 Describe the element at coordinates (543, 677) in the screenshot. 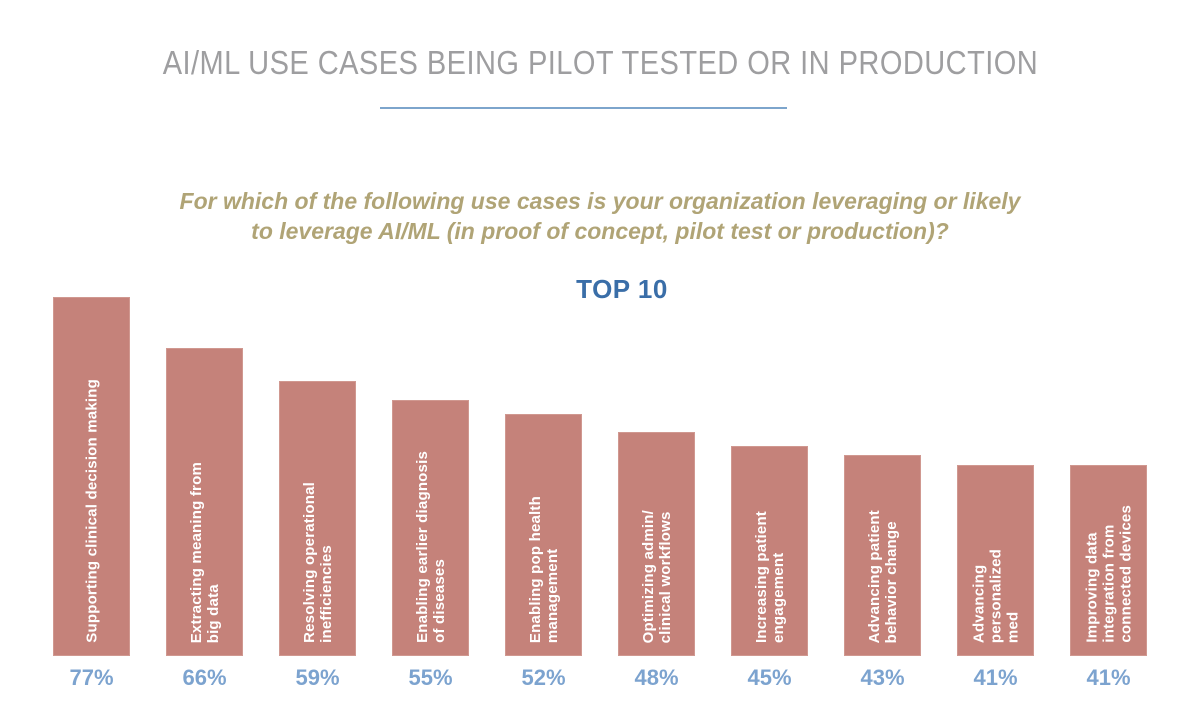

I see `bar-value-label: 52%` at that location.